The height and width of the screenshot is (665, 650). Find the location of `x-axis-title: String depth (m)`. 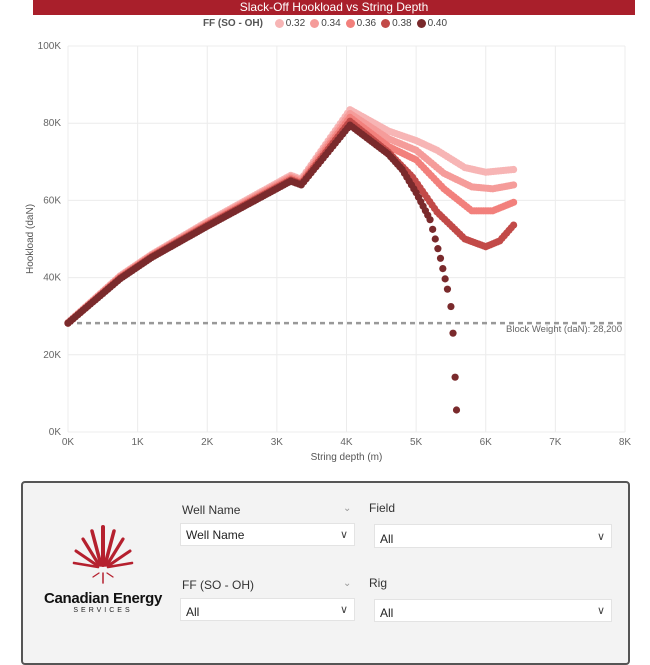

x-axis-title: String depth (m) is located at coordinates (347, 457).